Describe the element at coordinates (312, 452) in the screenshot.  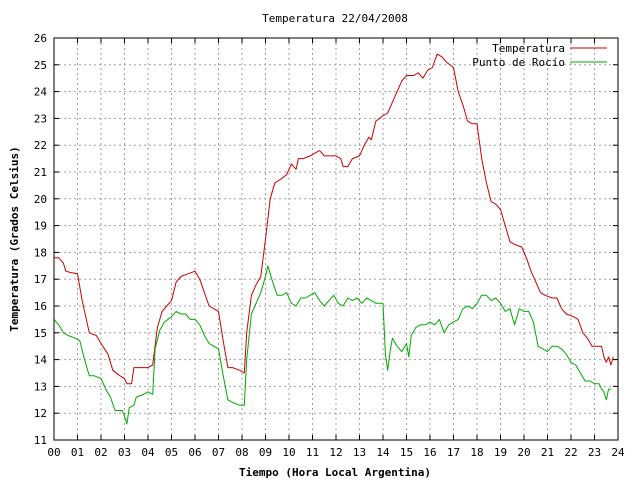
I see `x-tick-label: 11` at that location.